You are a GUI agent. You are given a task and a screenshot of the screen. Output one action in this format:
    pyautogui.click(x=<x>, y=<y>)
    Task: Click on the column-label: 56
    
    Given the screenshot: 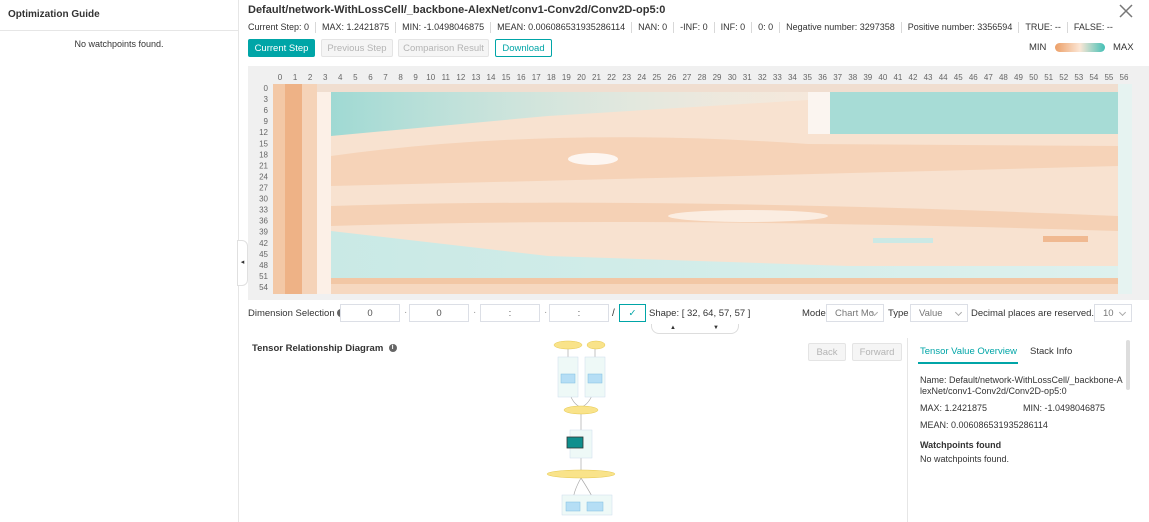 What is the action you would take?
    pyautogui.click(x=1124, y=77)
    